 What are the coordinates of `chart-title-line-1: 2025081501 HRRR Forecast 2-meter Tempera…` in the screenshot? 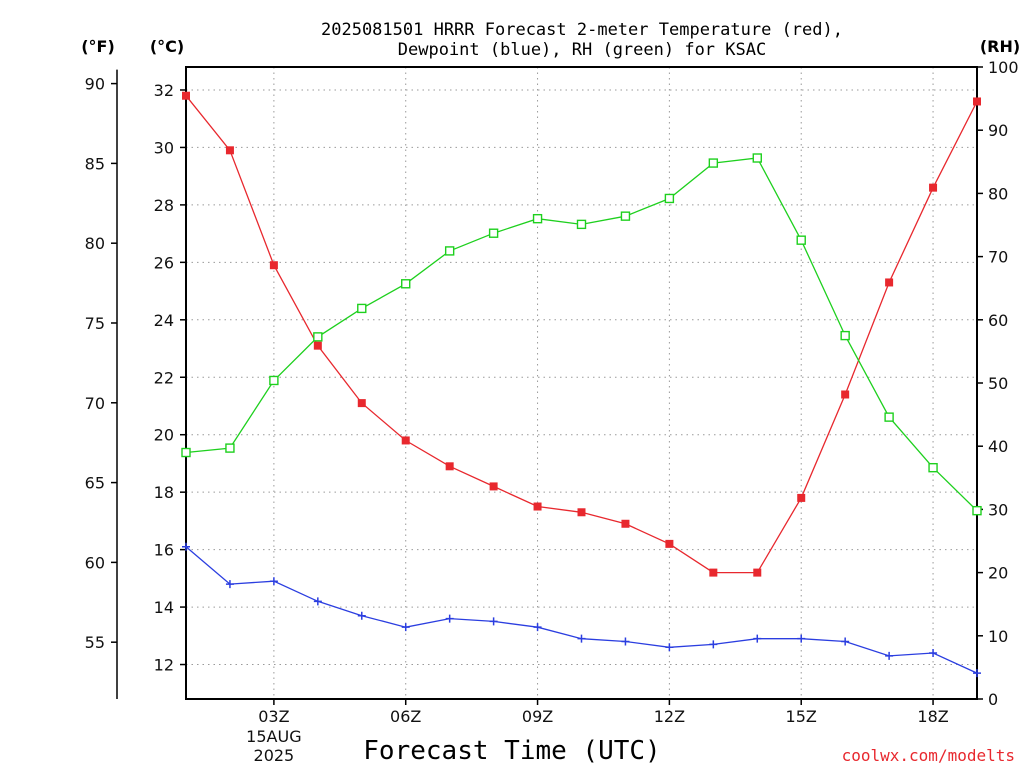 It's located at (582, 30).